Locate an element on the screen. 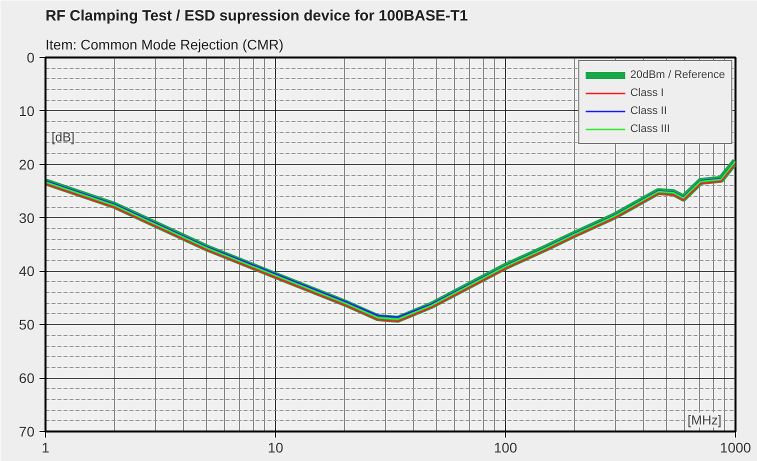 This screenshot has width=757, height=461. chart-subtitle: Item: Common Mode Rejection (CMR) is located at coordinates (165, 44).